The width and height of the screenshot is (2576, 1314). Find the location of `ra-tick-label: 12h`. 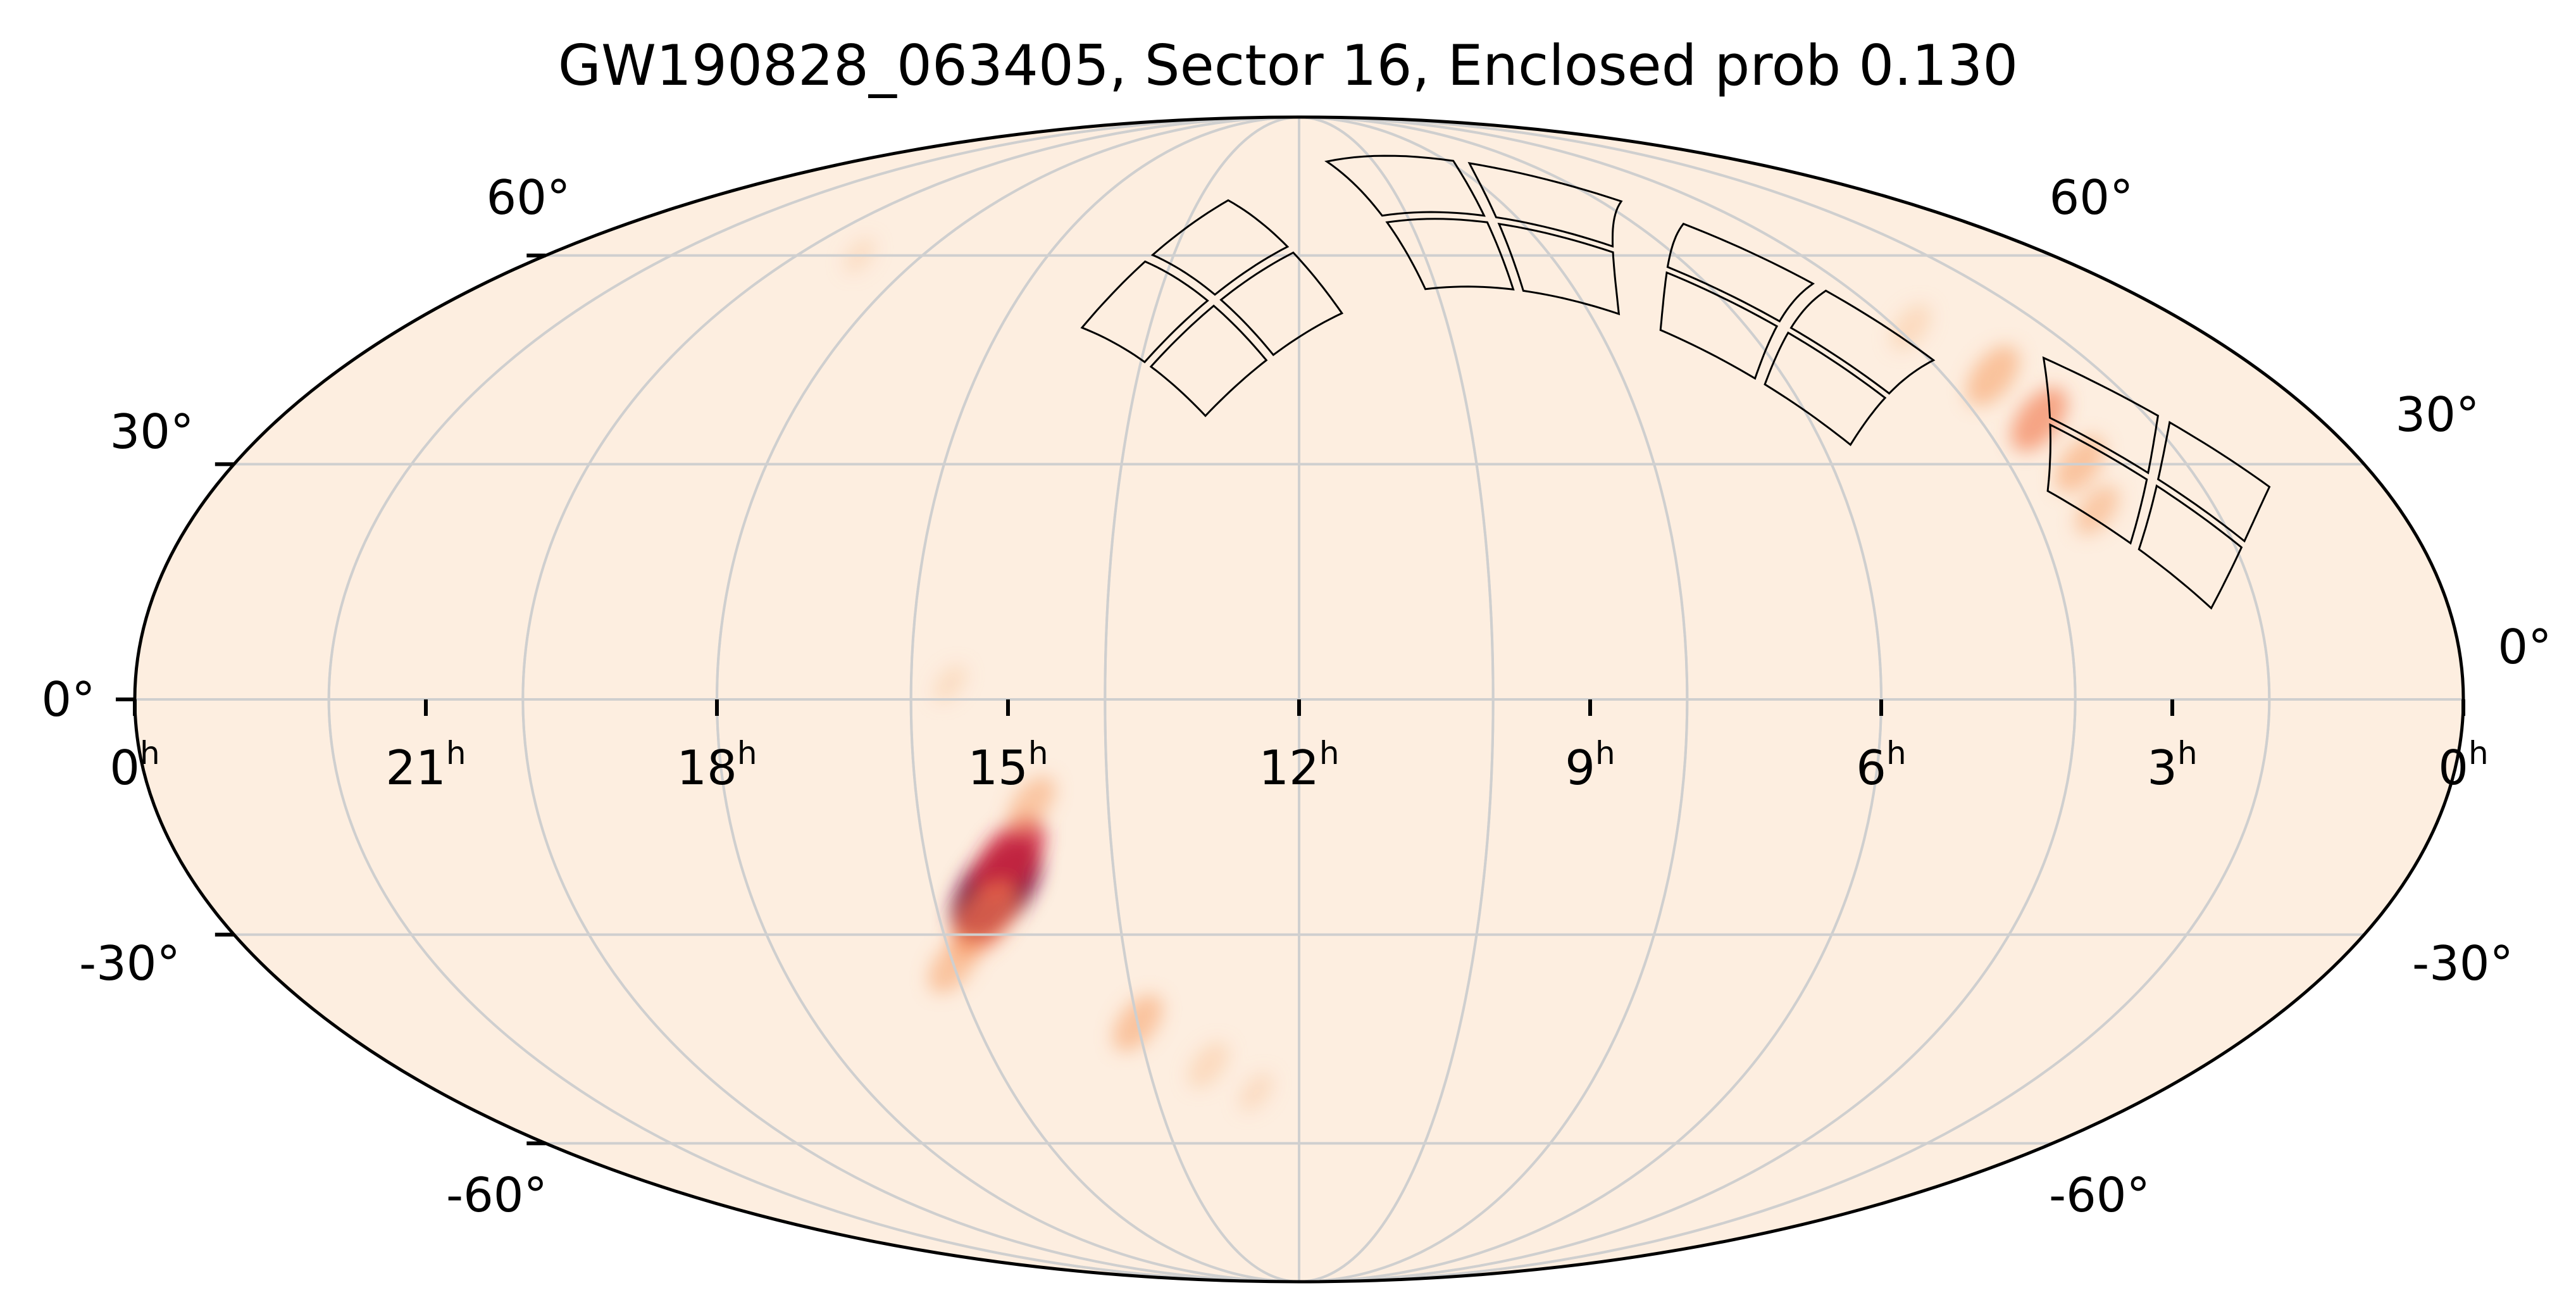

ra-tick-label: 12h is located at coordinates (1299, 765).